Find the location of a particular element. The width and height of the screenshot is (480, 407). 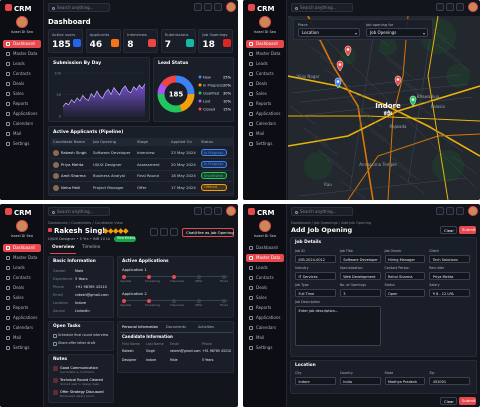

input: IT Services is located at coordinates (315, 276).